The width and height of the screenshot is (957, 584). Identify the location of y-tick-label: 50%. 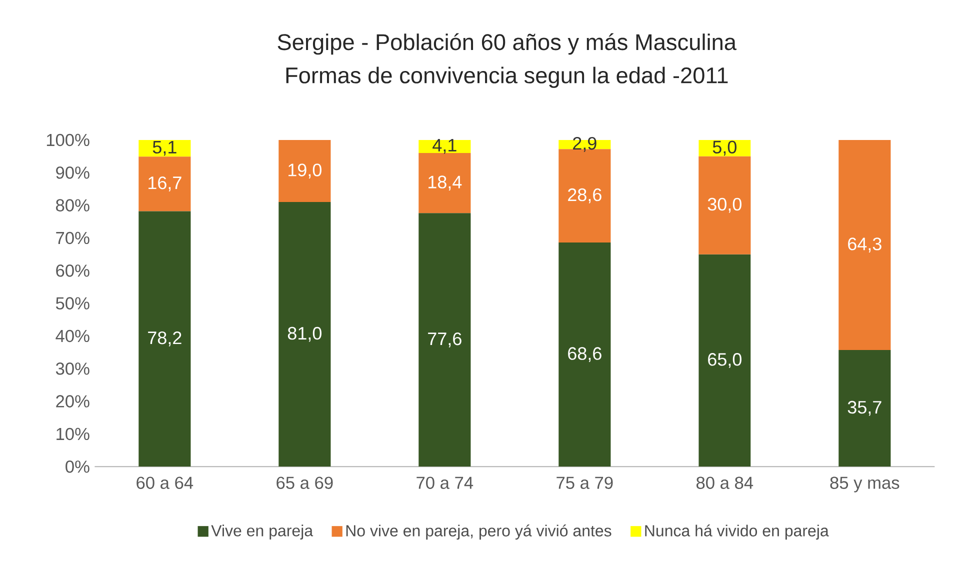
(73, 303).